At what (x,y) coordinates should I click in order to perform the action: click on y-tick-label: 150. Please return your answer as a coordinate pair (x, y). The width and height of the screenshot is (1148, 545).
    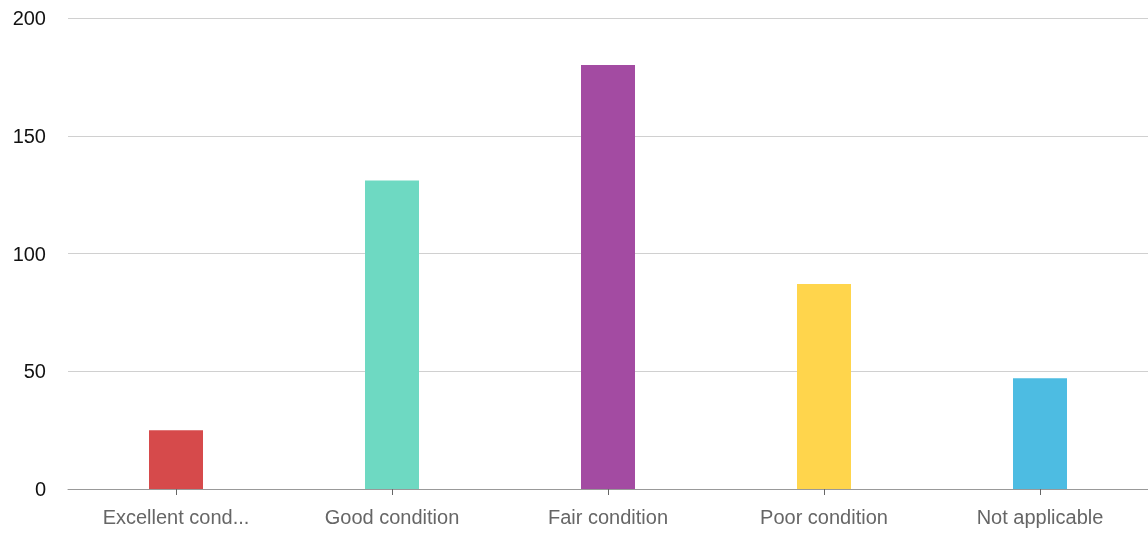
    Looking at the image, I should click on (29, 135).